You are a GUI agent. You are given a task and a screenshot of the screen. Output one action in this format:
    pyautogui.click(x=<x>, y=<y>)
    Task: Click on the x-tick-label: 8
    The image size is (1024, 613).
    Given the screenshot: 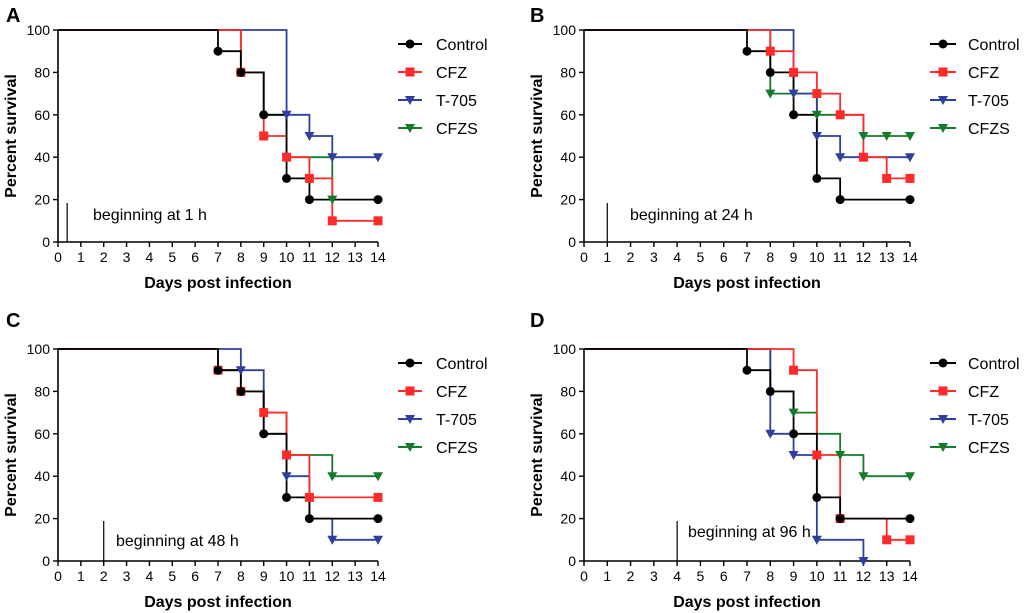 What is the action you would take?
    pyautogui.click(x=241, y=257)
    